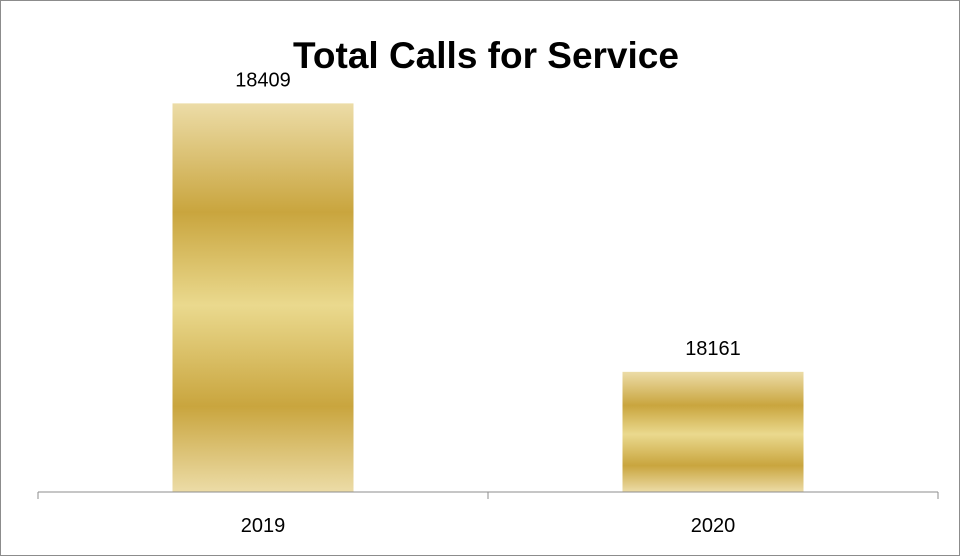 Image resolution: width=960 pixels, height=557 pixels. Describe the element at coordinates (713, 349) in the screenshot. I see `data-label-2020: 18161` at that location.